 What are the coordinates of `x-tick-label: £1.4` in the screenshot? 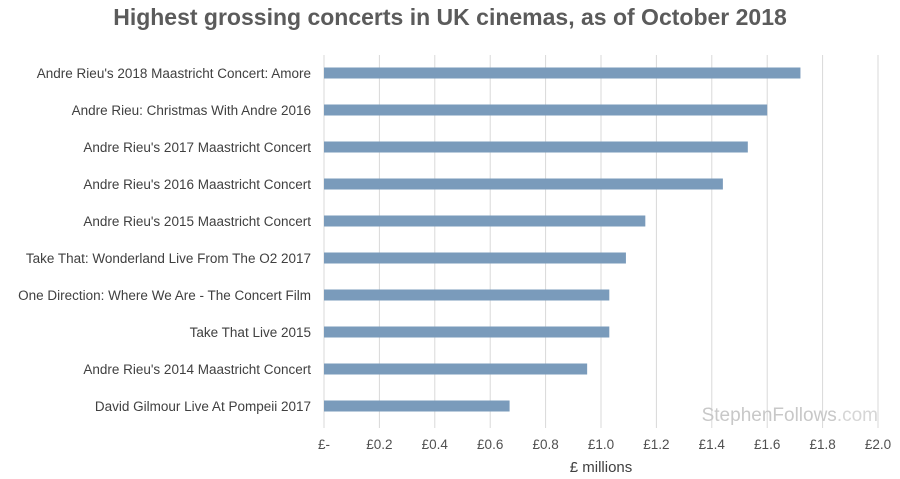 It's located at (712, 444).